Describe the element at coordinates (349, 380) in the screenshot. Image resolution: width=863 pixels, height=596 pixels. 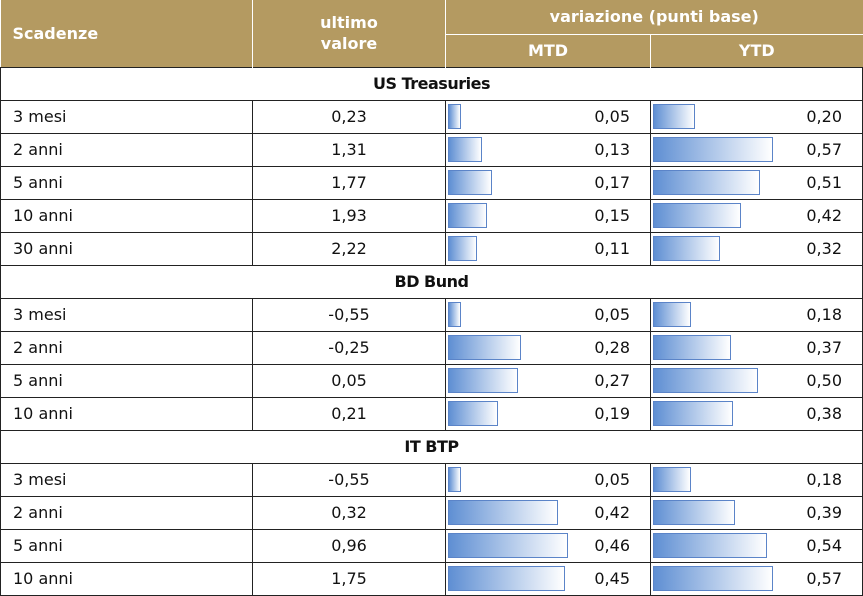
I see `last-value: 0,05` at that location.